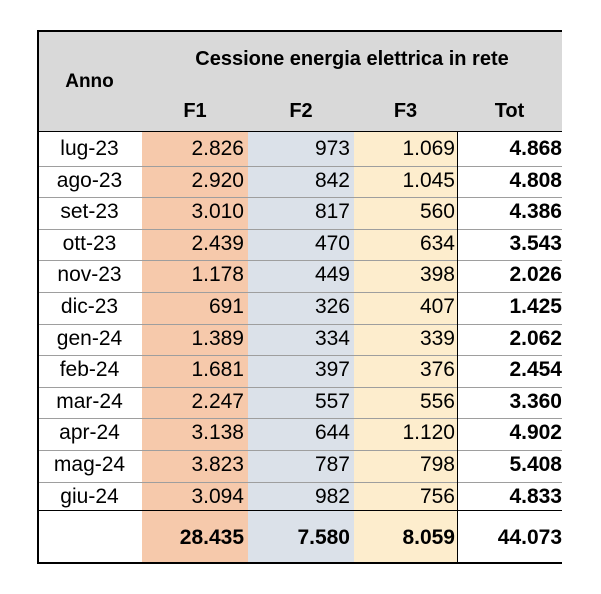 The height and width of the screenshot is (594, 601). I want to click on f1-column-shading, so click(195, 348).